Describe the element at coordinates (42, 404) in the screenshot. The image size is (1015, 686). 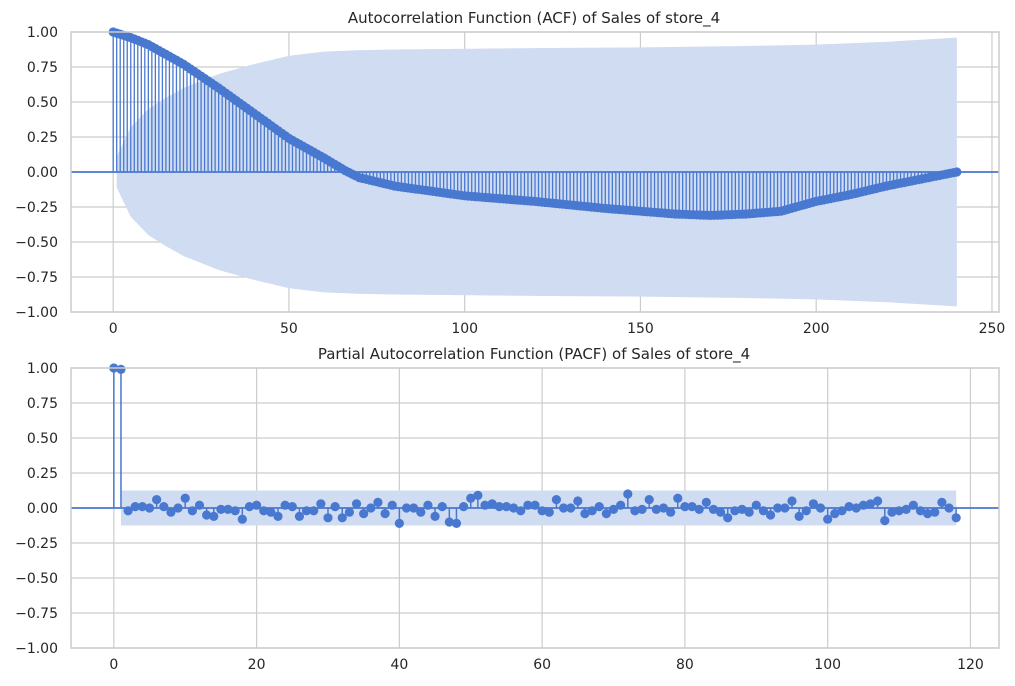
I see `pacf-y-tick-label: 0.75` at that location.